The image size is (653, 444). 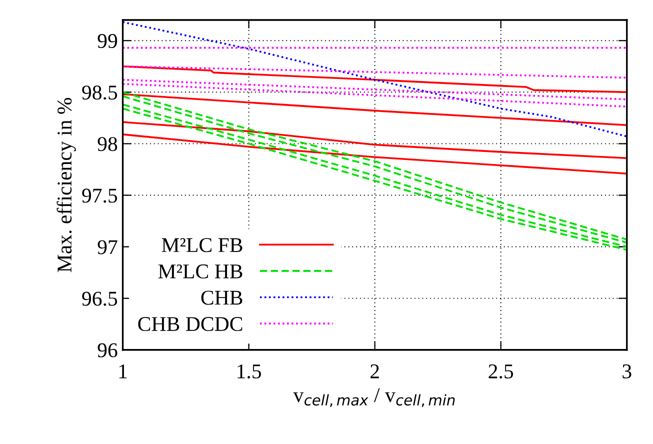 What do you see at coordinates (66, 185) in the screenshot?
I see `y-axis-title: Max. efficiency in %` at bounding box center [66, 185].